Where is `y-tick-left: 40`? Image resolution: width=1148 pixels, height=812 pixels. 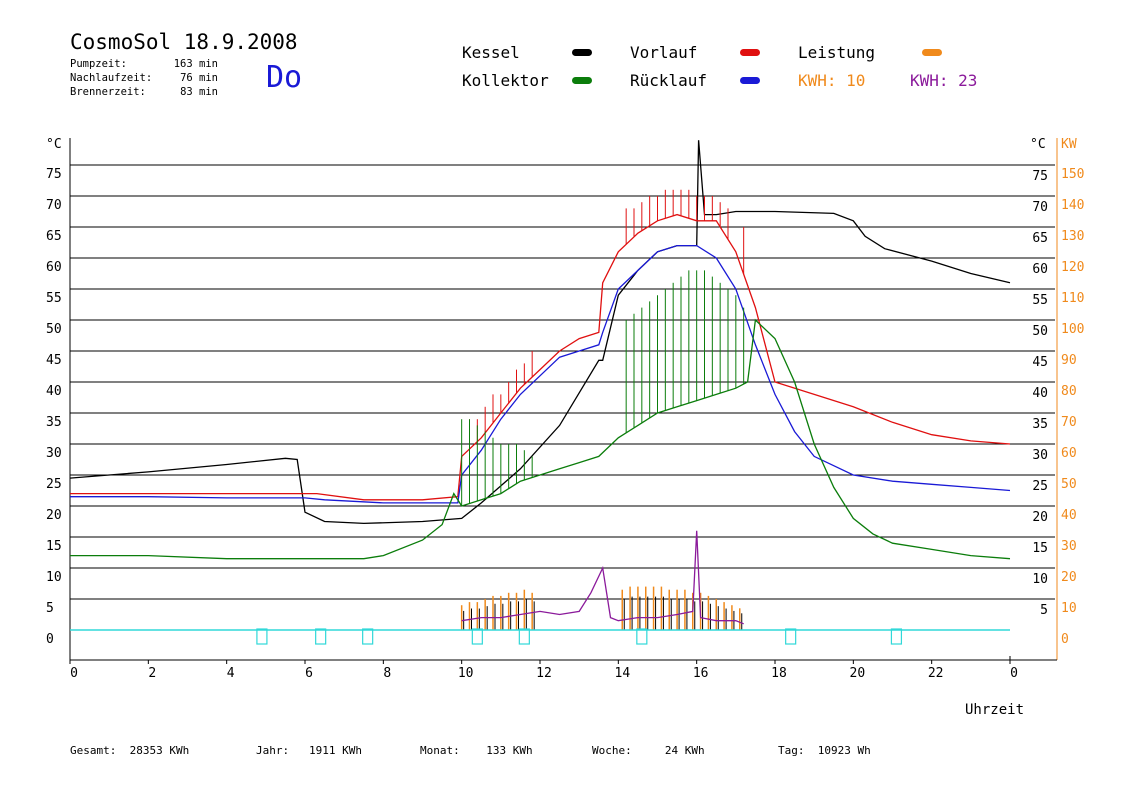
y-tick-left: 40 is located at coordinates (54, 391).